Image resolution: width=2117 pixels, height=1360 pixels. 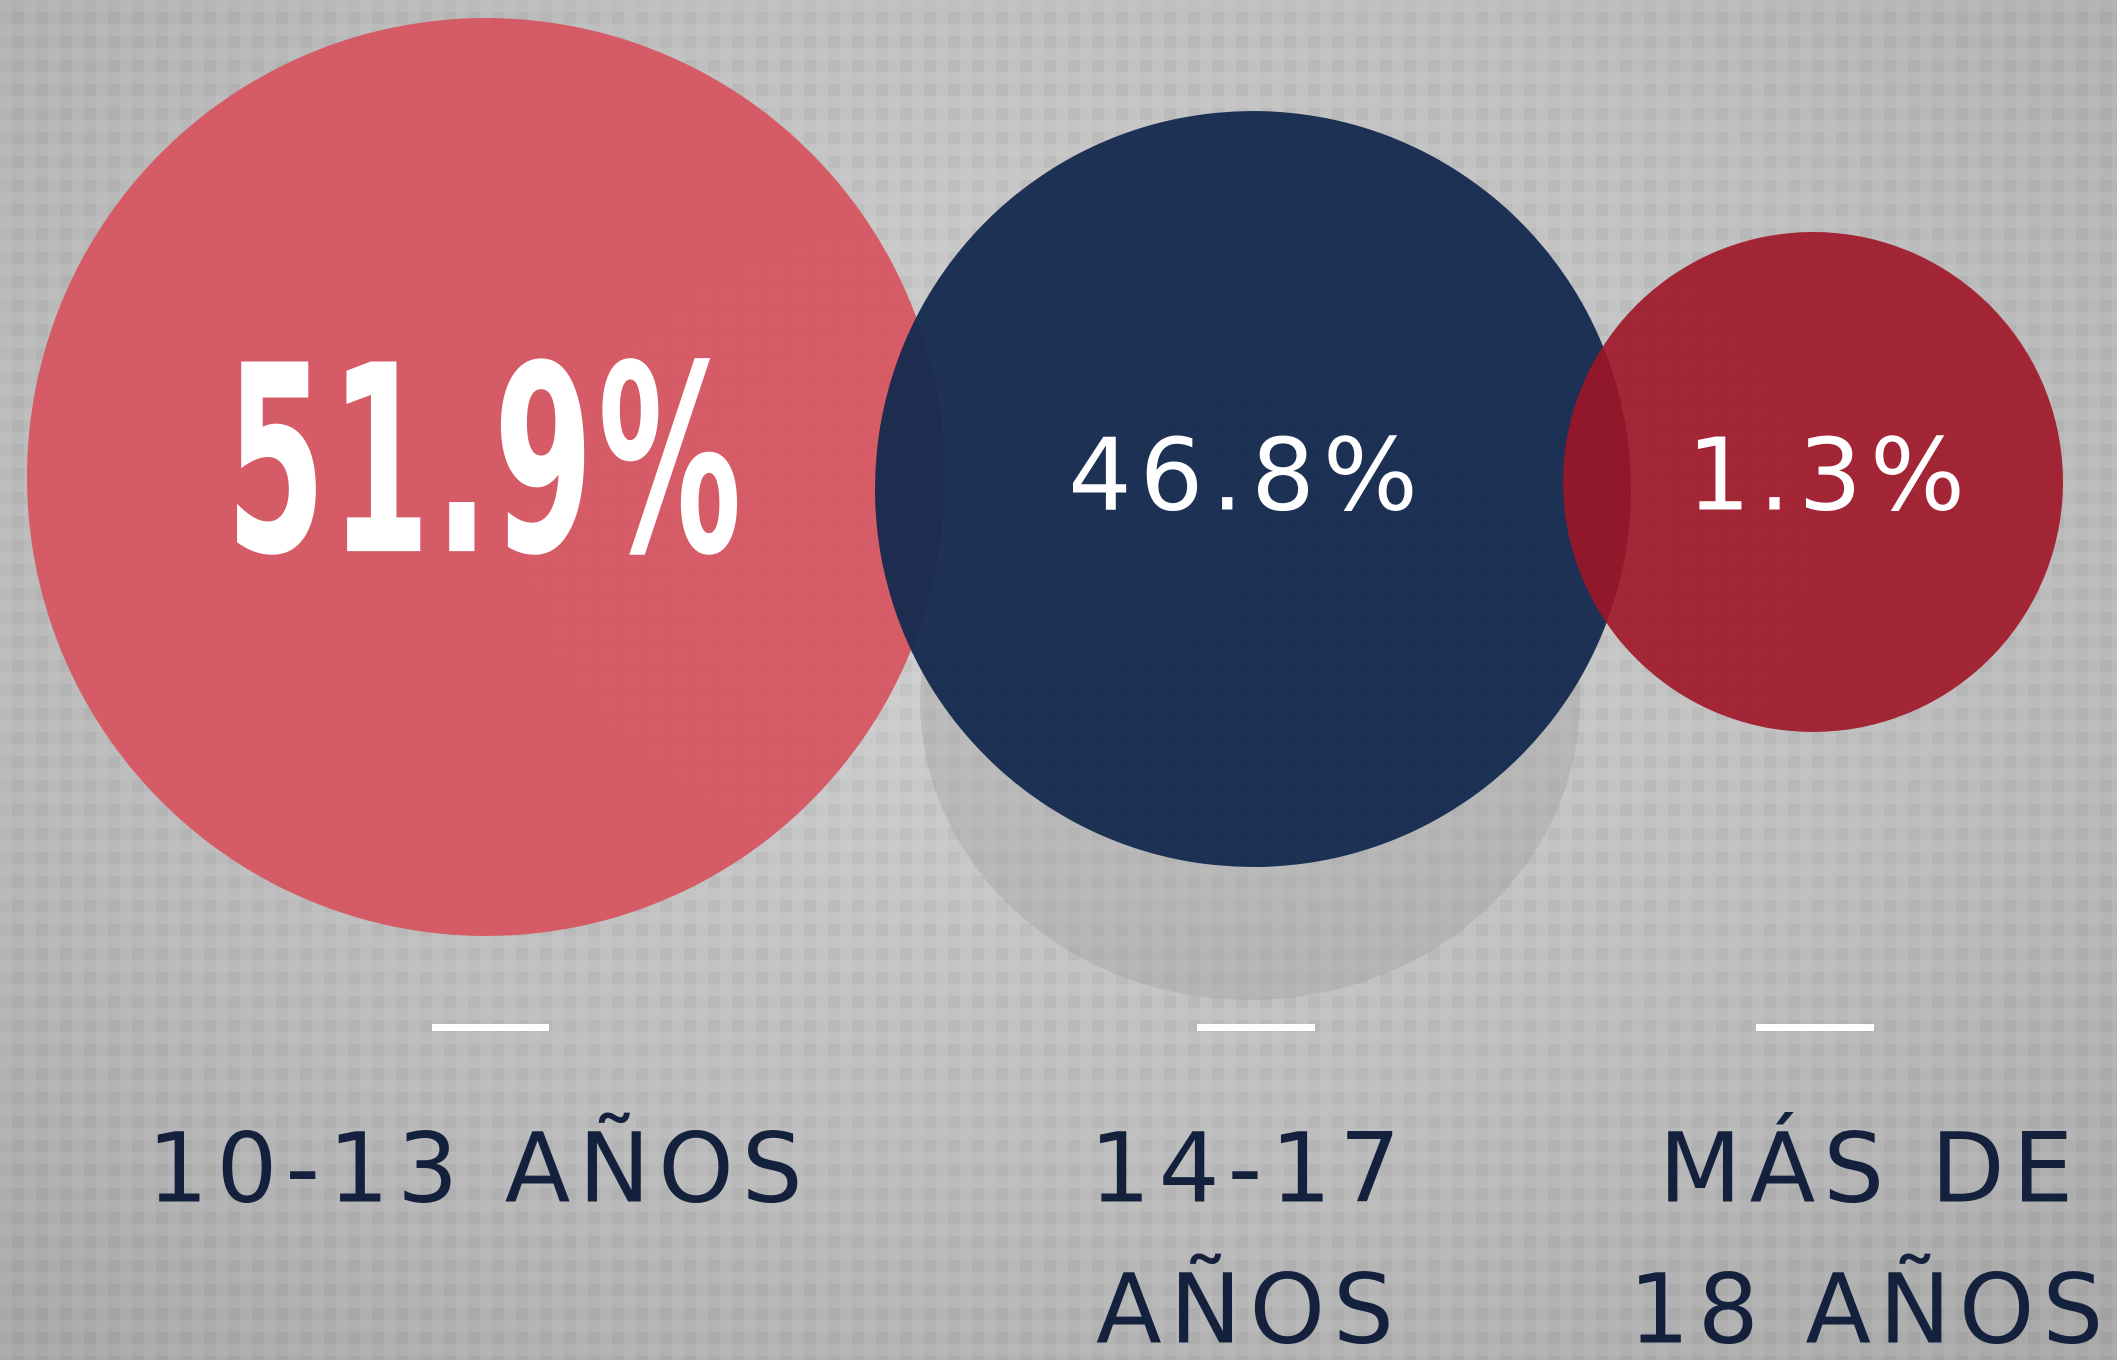 What do you see at coordinates (1870, 1167) in the screenshot?
I see `age-label: MÁS DE` at bounding box center [1870, 1167].